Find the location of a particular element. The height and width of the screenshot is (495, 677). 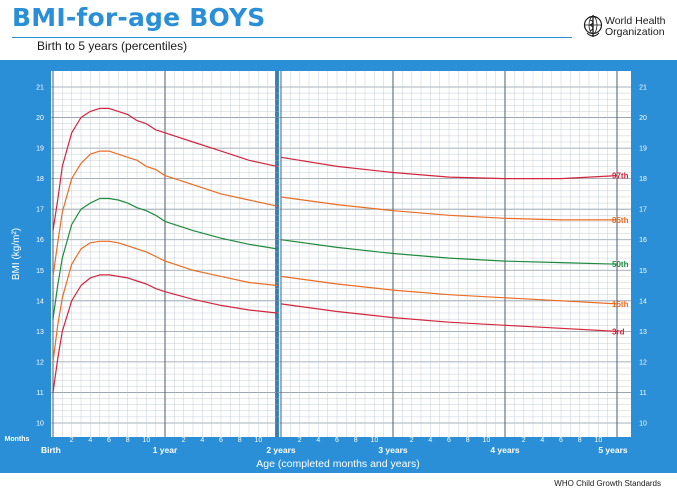

series-label-p15: 15th is located at coordinates (620, 304).